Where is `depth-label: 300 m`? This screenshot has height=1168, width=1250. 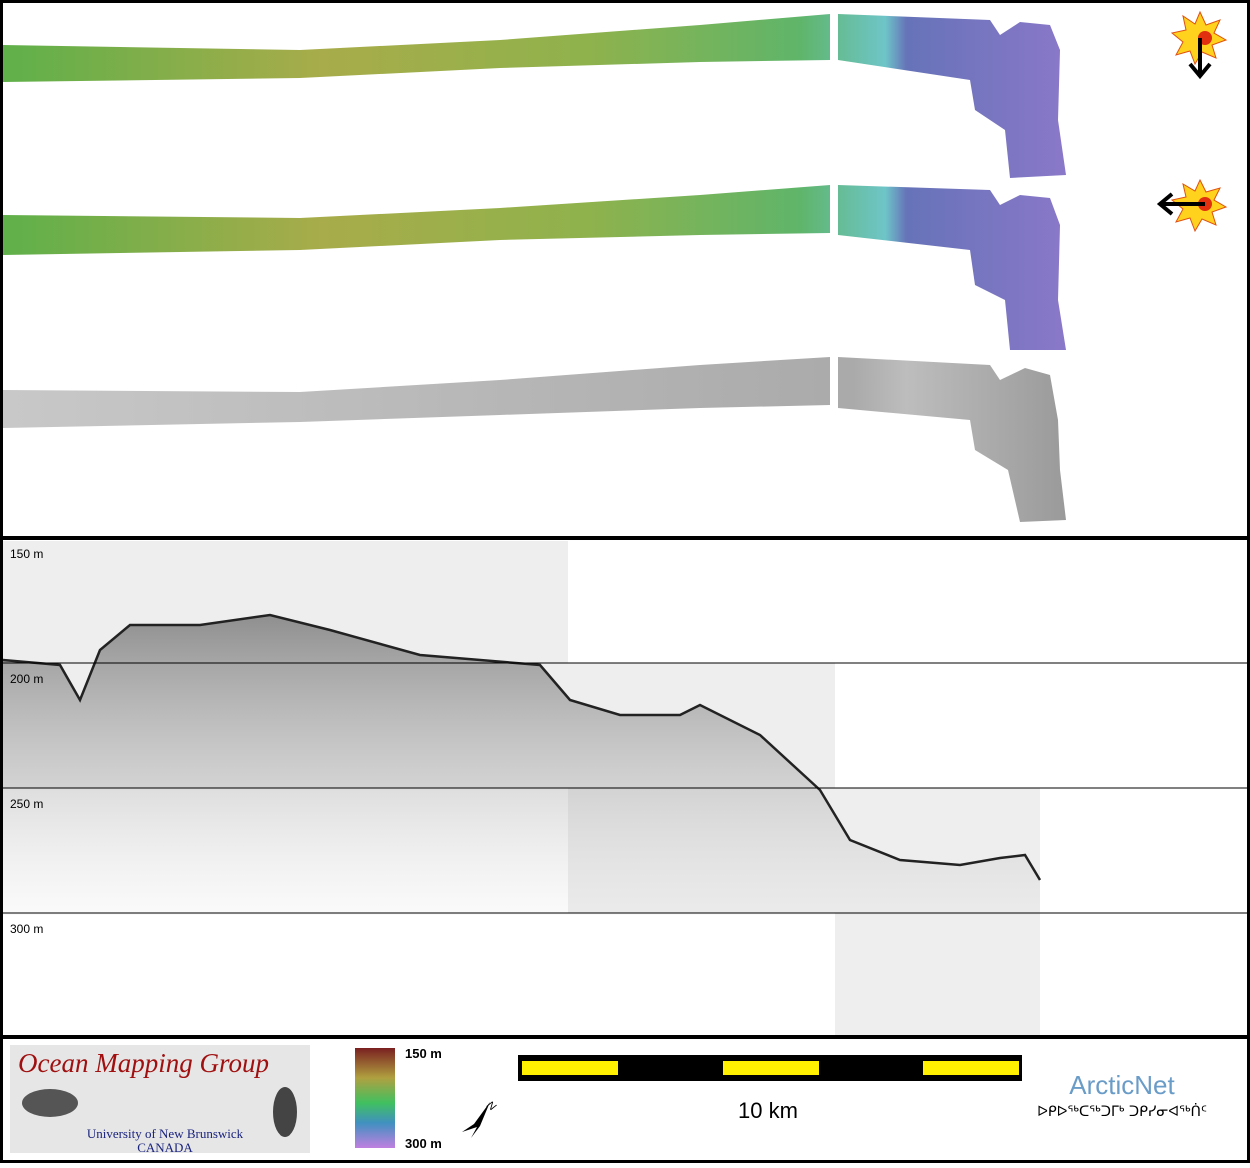 depth-label: 300 m is located at coordinates (26, 929).